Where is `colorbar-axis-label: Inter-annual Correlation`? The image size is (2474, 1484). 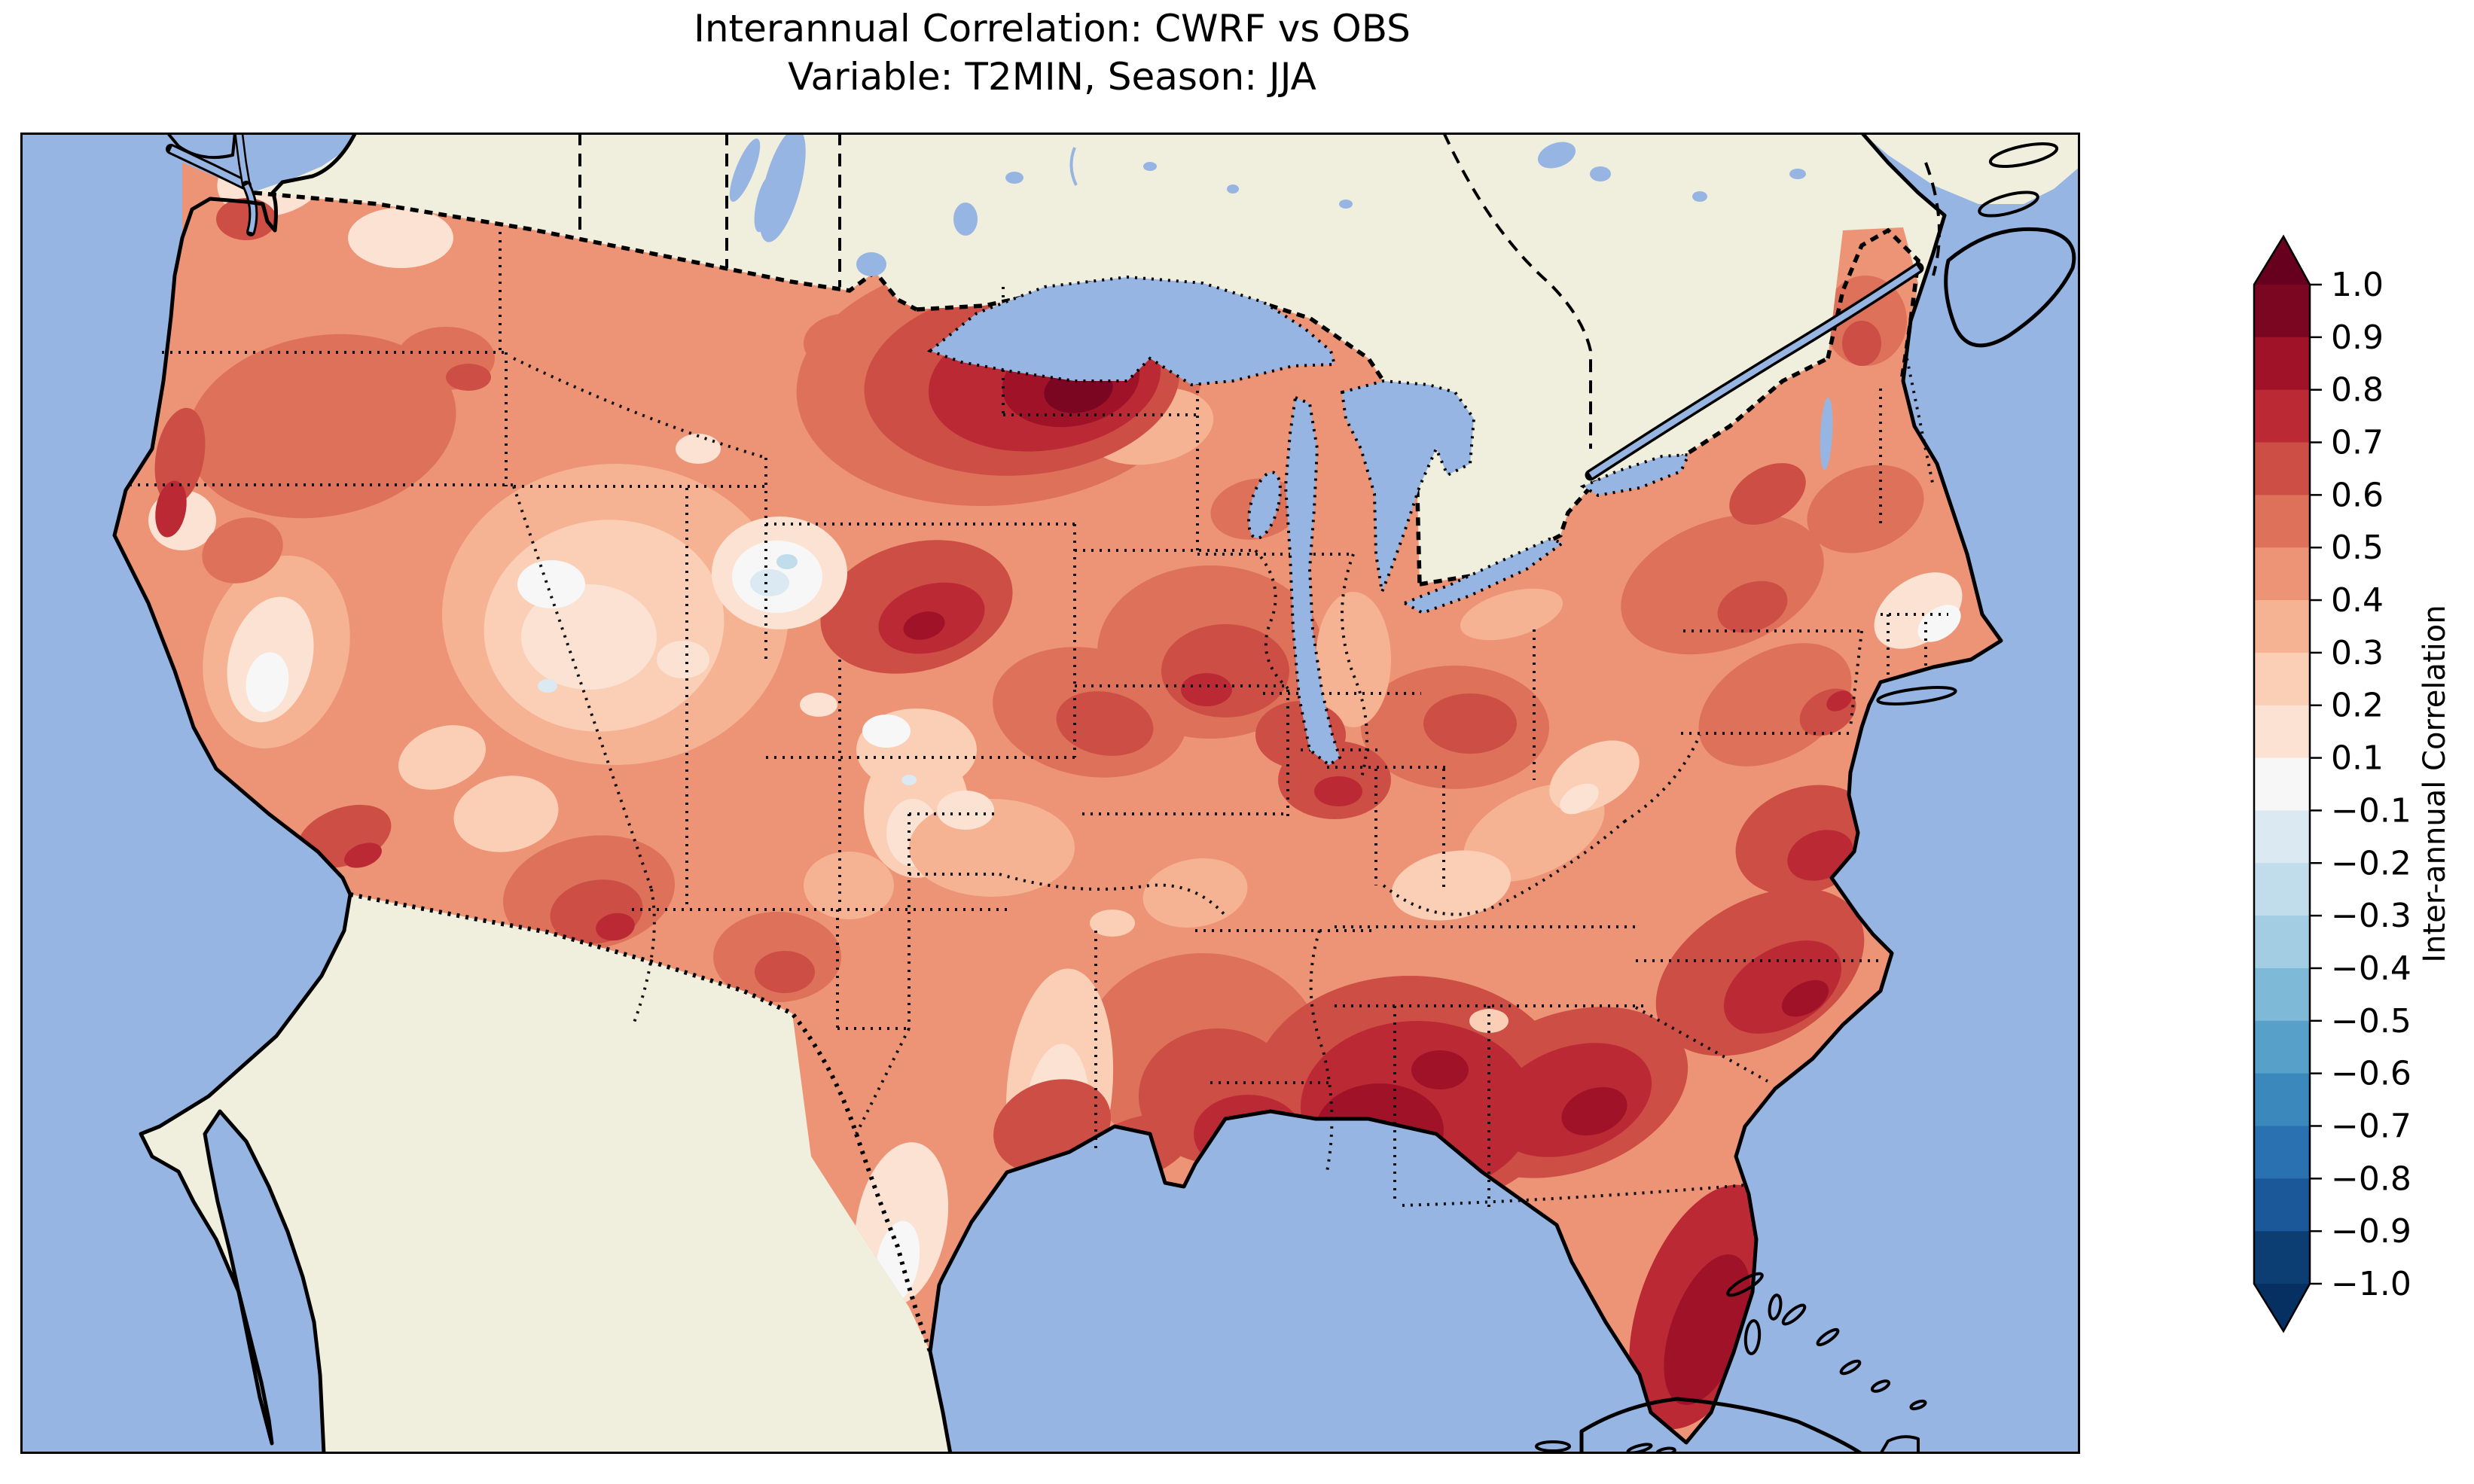 colorbar-axis-label: Inter-annual Correlation is located at coordinates (2435, 783).